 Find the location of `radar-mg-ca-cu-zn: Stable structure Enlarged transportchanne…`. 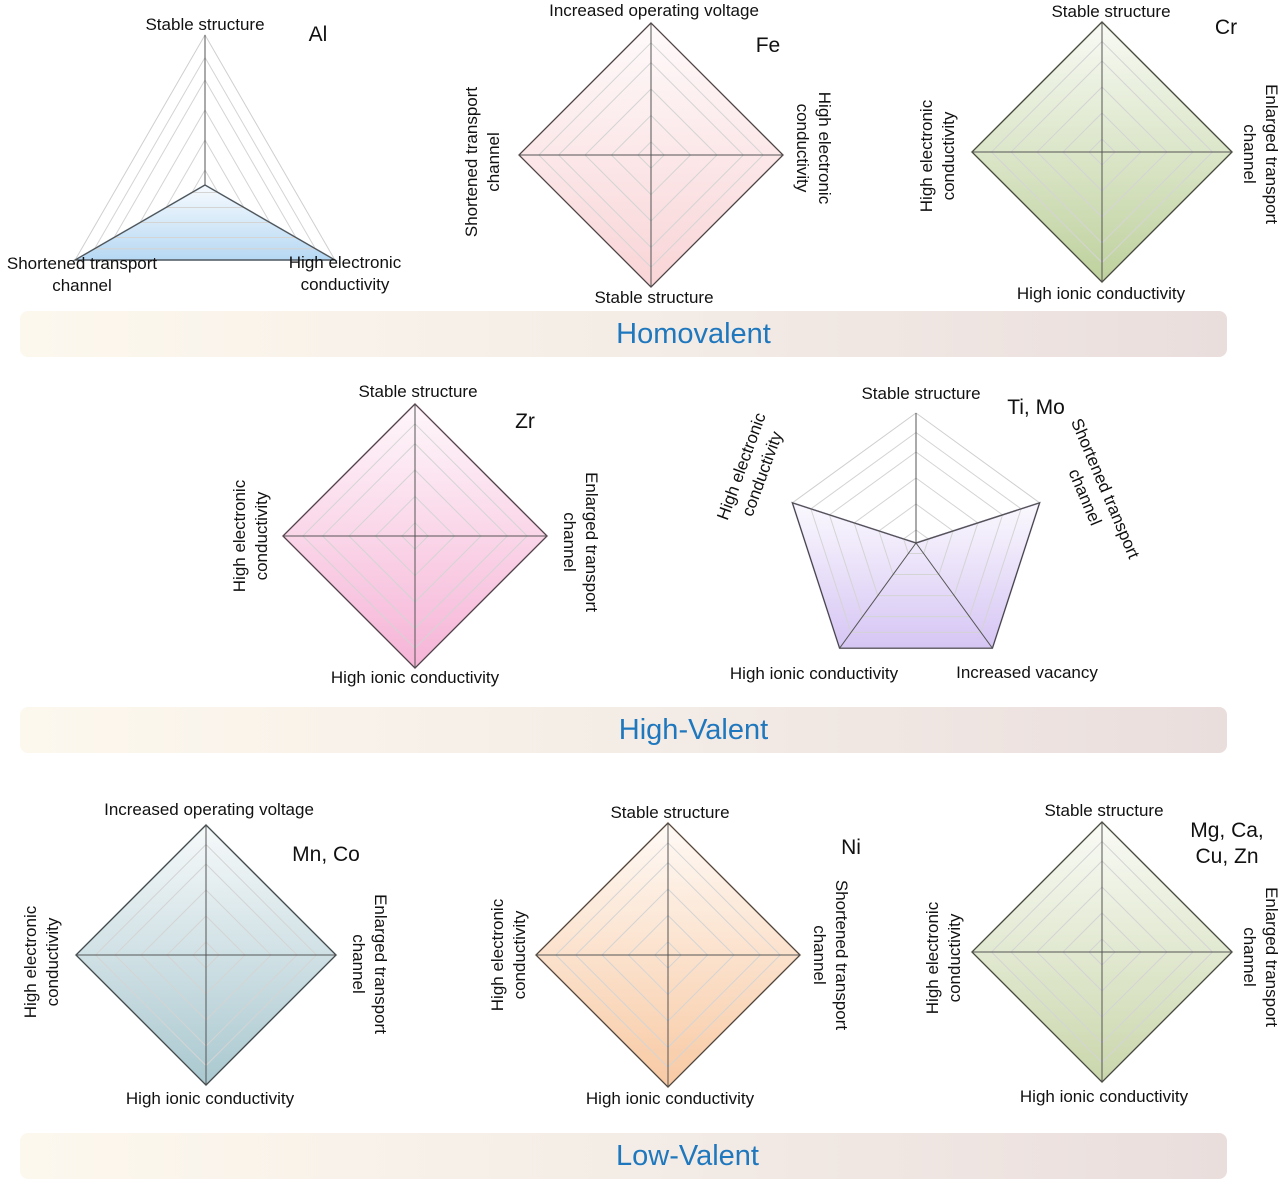

radar-mg-ca-cu-zn: Stable structure Enlarged transportchanne… is located at coordinates (1101, 953).